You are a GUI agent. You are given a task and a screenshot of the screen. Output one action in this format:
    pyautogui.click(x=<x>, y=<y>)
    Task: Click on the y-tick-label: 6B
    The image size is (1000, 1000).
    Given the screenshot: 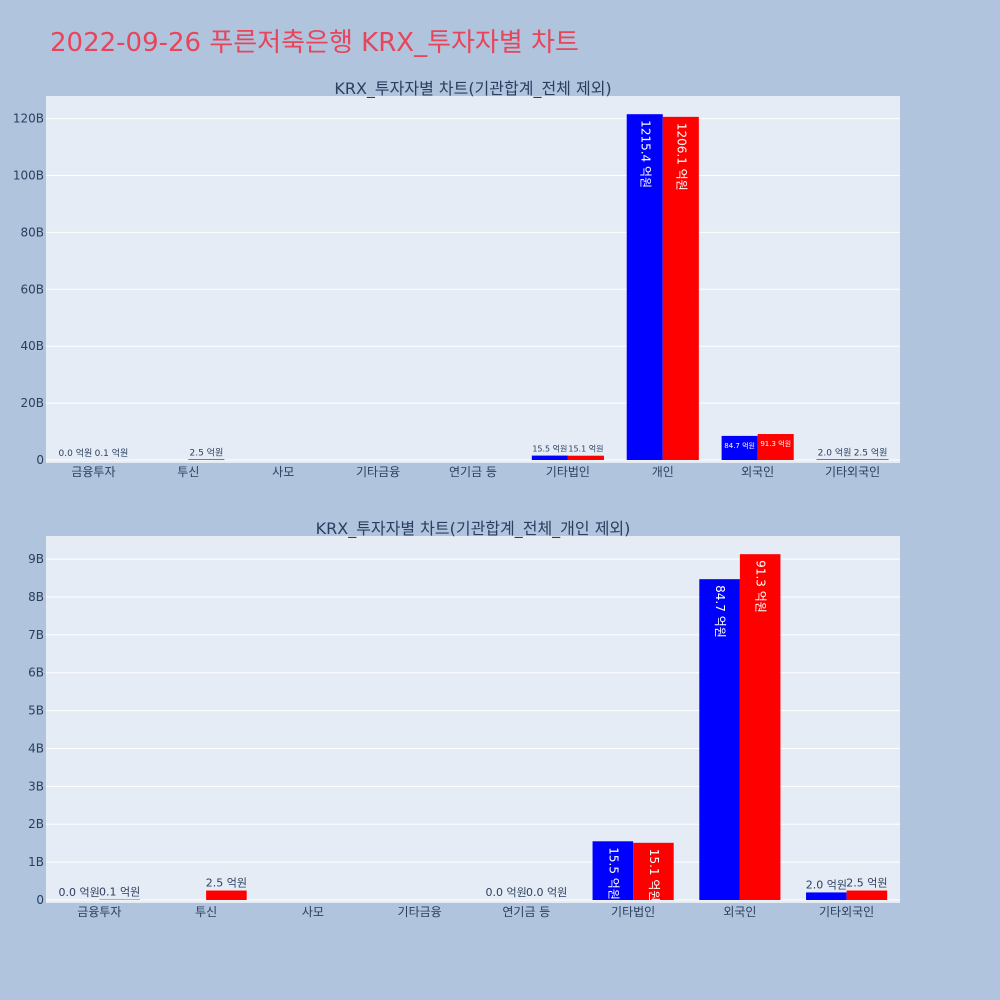 What is the action you would take?
    pyautogui.click(x=36, y=673)
    